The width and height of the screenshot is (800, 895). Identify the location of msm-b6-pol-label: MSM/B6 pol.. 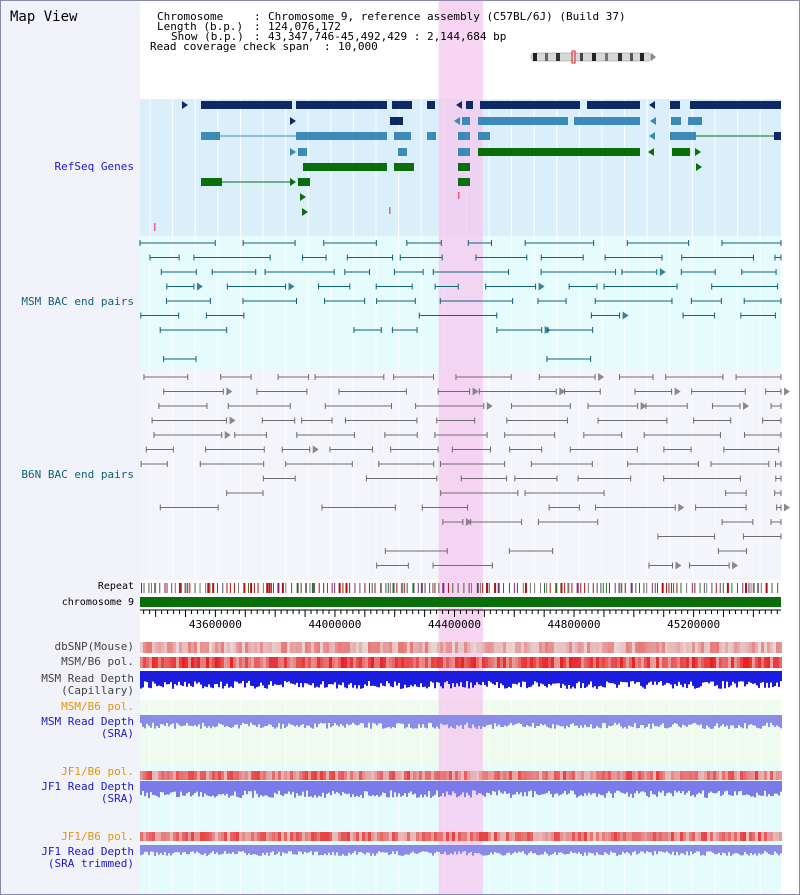
(97, 661).